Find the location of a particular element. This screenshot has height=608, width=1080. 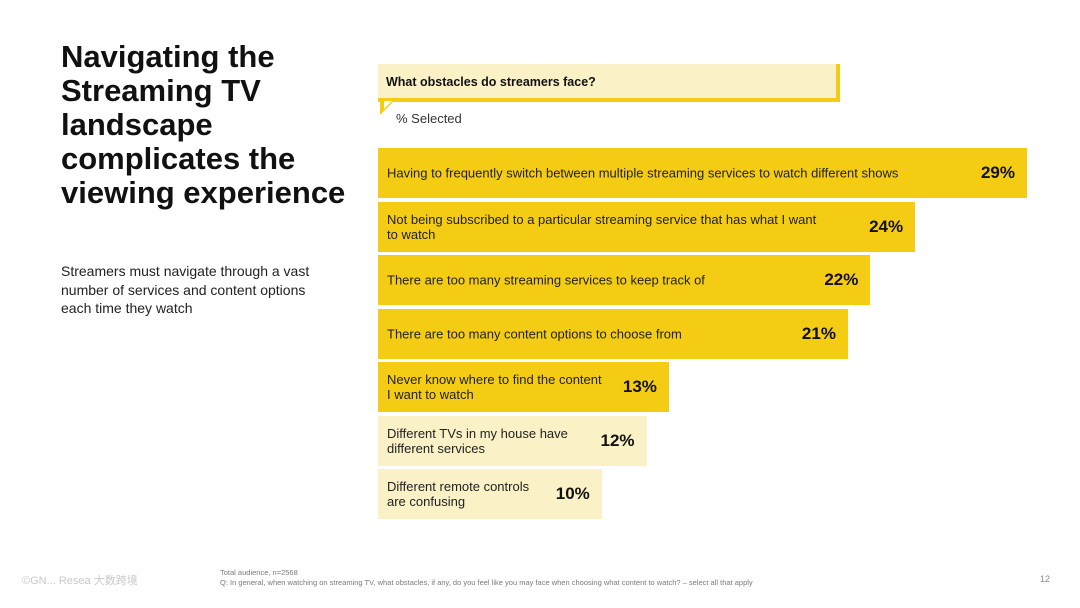

bar-label: Different remote controls are confusing is located at coordinates (458, 494).